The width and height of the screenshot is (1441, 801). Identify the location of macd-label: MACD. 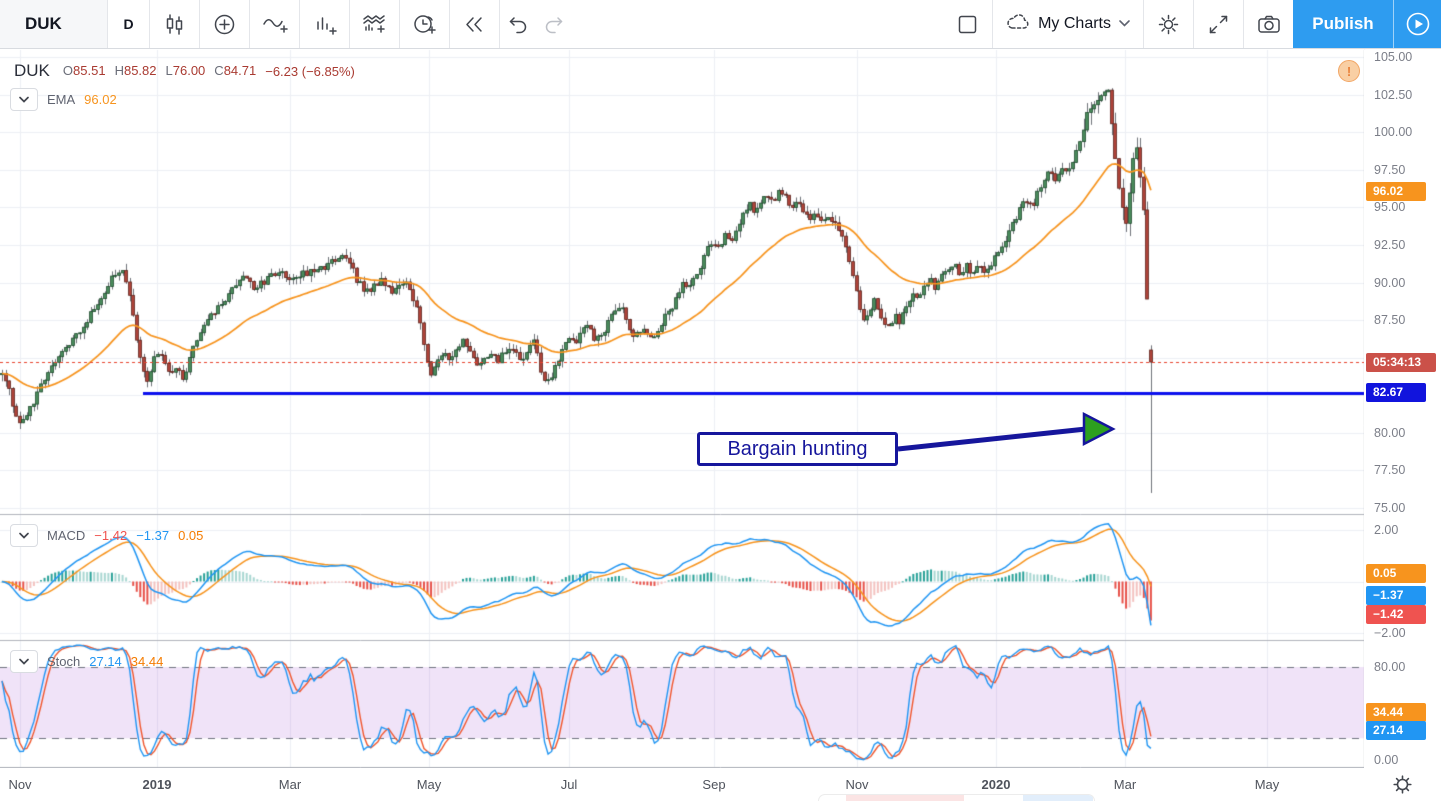
(66, 535).